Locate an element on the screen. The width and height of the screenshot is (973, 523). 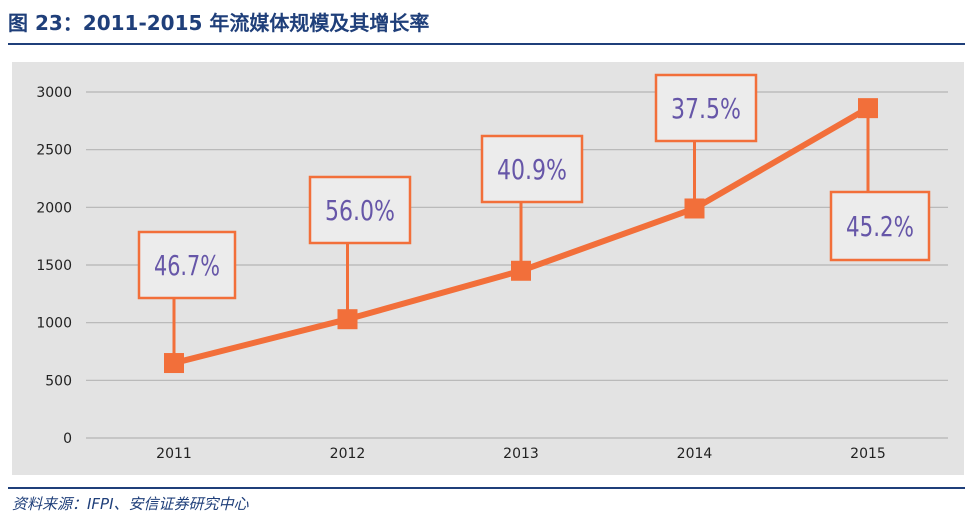
data-label: 46.7% is located at coordinates (187, 265).